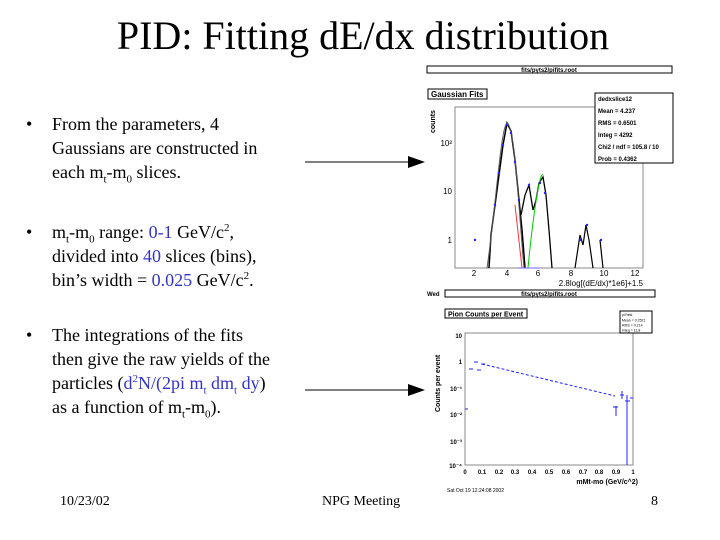  Describe the element at coordinates (507, 273) in the screenshot. I see `x-tick: 4` at that location.